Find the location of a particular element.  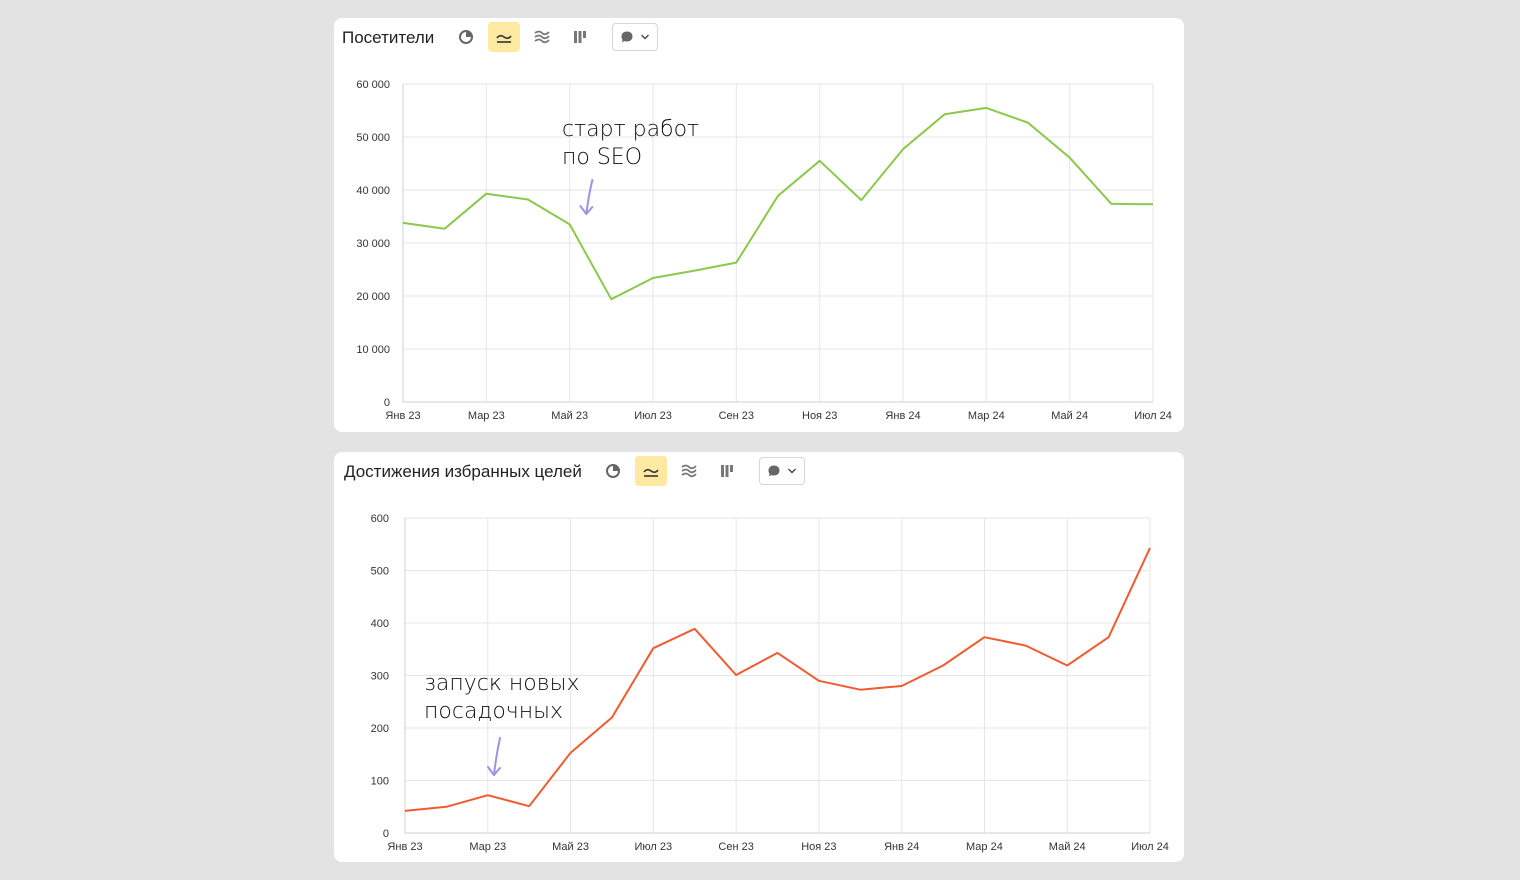

y-tick-label: 400 is located at coordinates (380, 624).